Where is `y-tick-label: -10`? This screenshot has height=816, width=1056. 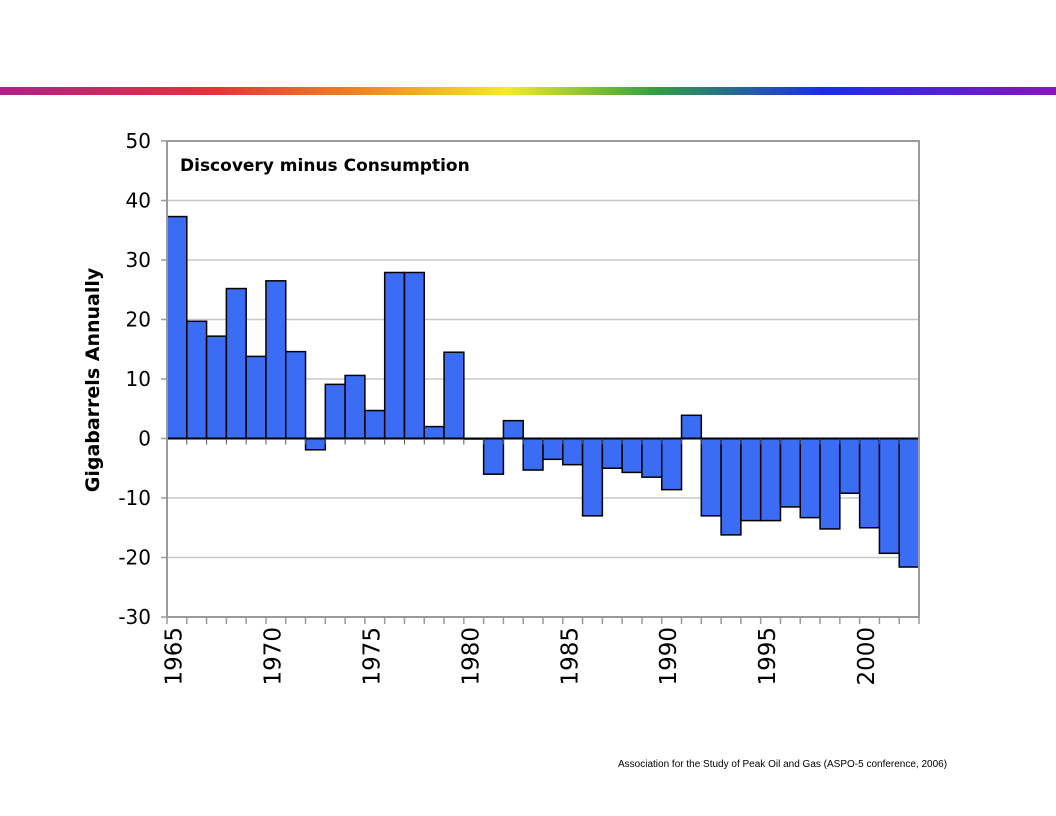 y-tick-label: -10 is located at coordinates (134, 498).